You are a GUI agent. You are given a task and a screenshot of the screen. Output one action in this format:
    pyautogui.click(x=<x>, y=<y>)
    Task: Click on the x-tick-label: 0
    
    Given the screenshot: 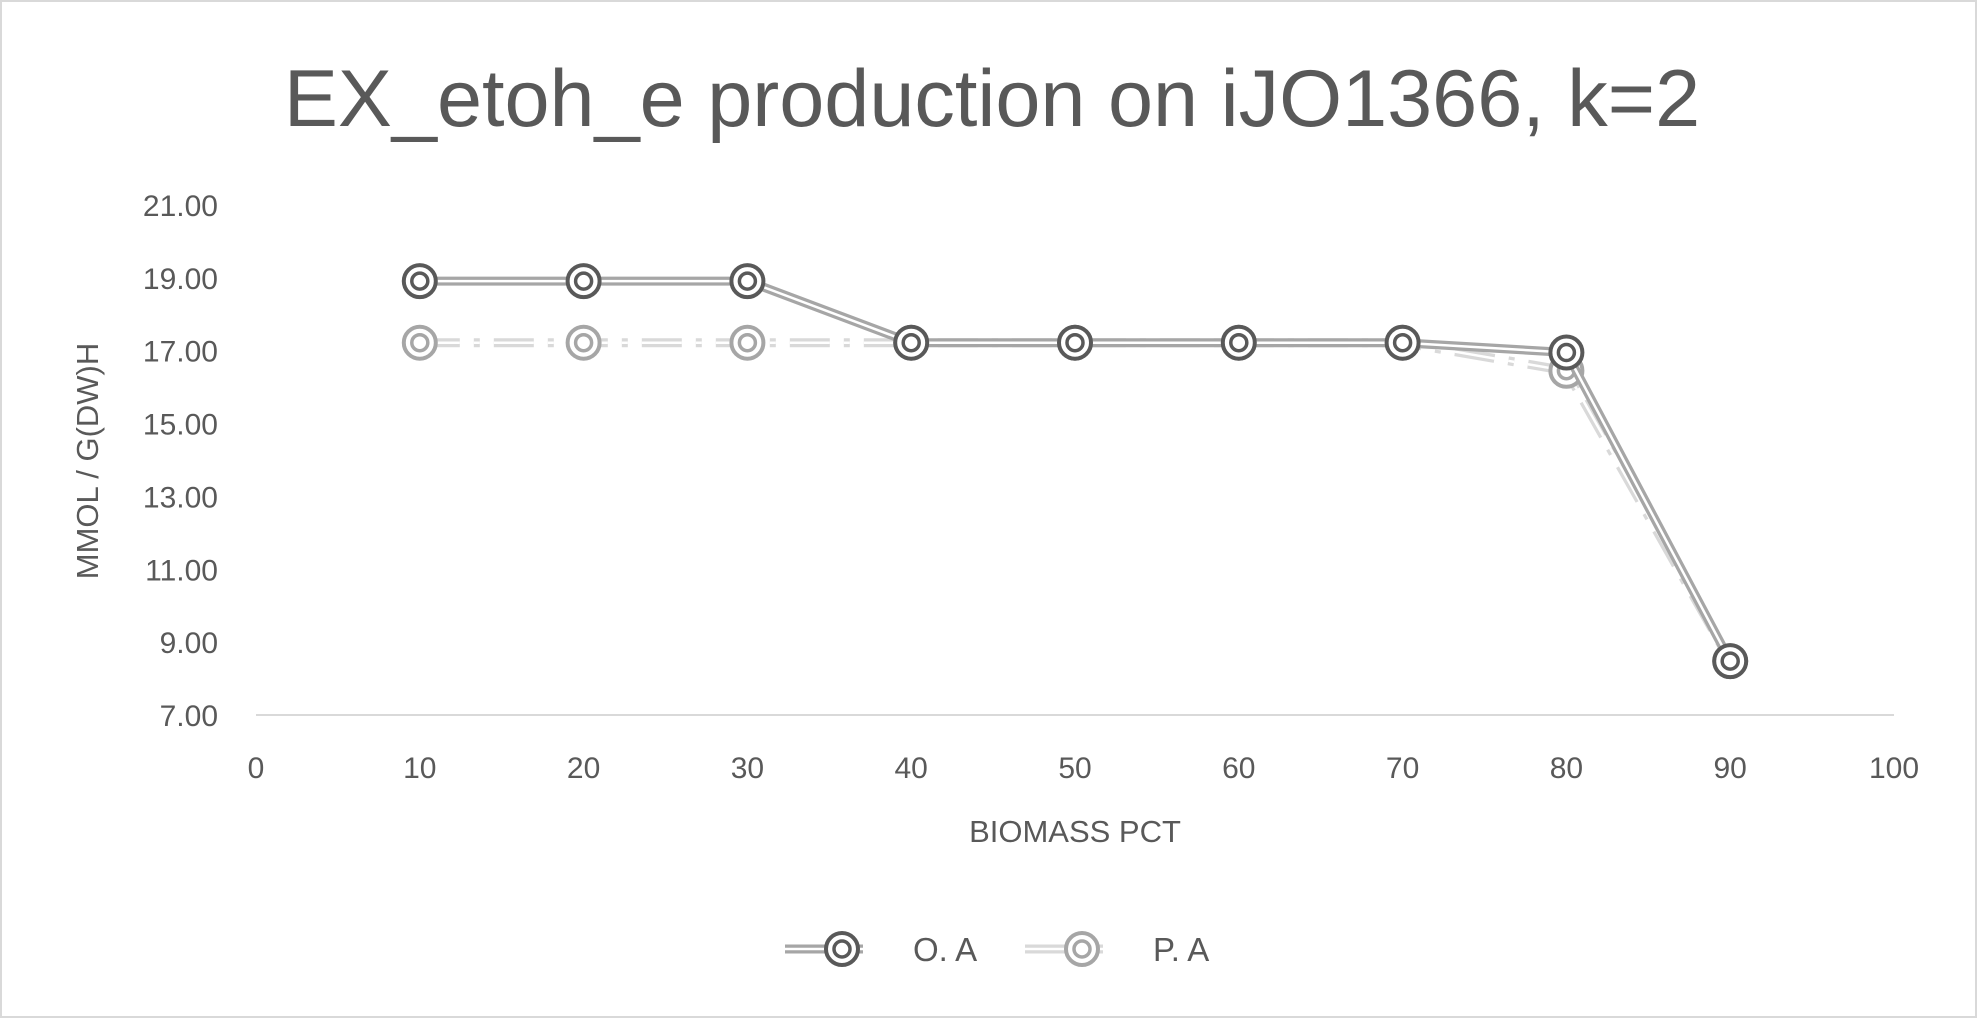 What is the action you would take?
    pyautogui.click(x=256, y=768)
    